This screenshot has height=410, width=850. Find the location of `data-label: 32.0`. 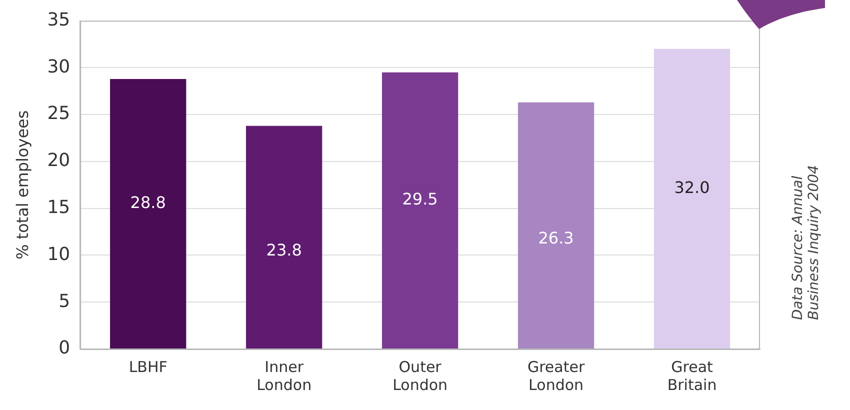

data-label: 32.0 is located at coordinates (692, 187).